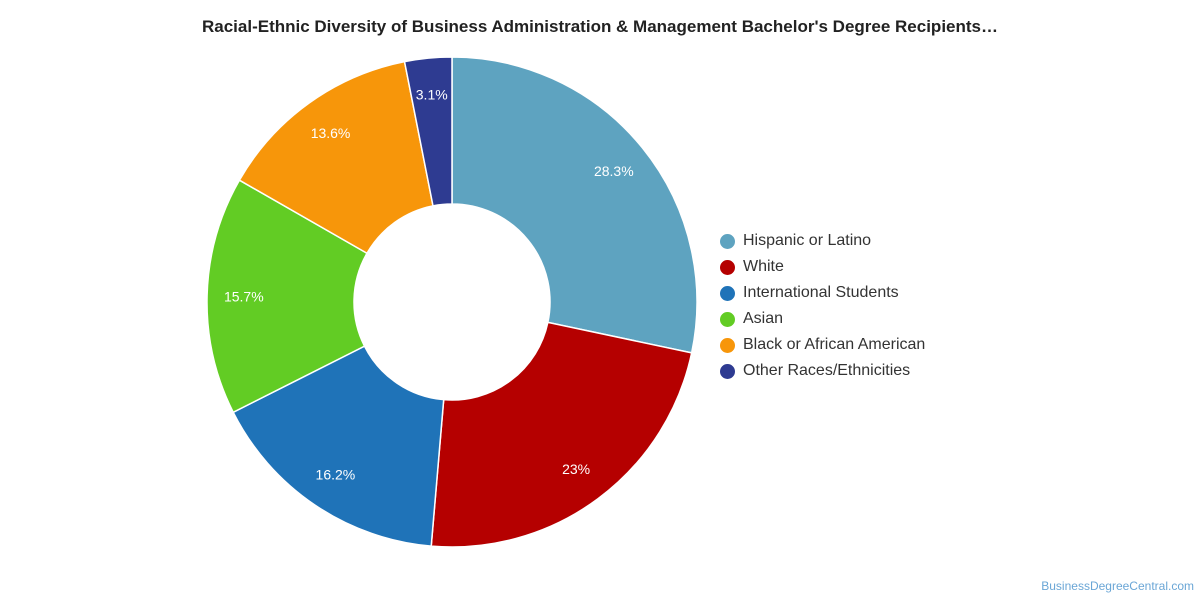 This screenshot has width=1200, height=600. I want to click on slice-hispanic-or-latino, so click(574, 205).